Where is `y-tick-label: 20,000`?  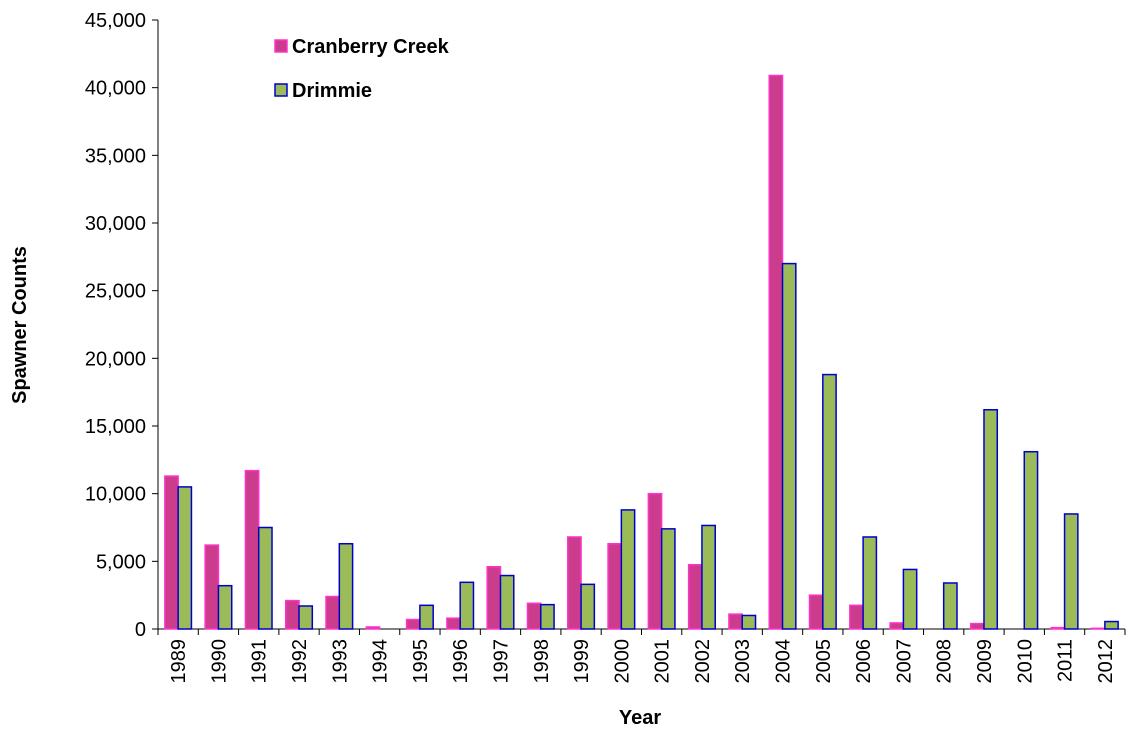 y-tick-label: 20,000 is located at coordinates (115, 359).